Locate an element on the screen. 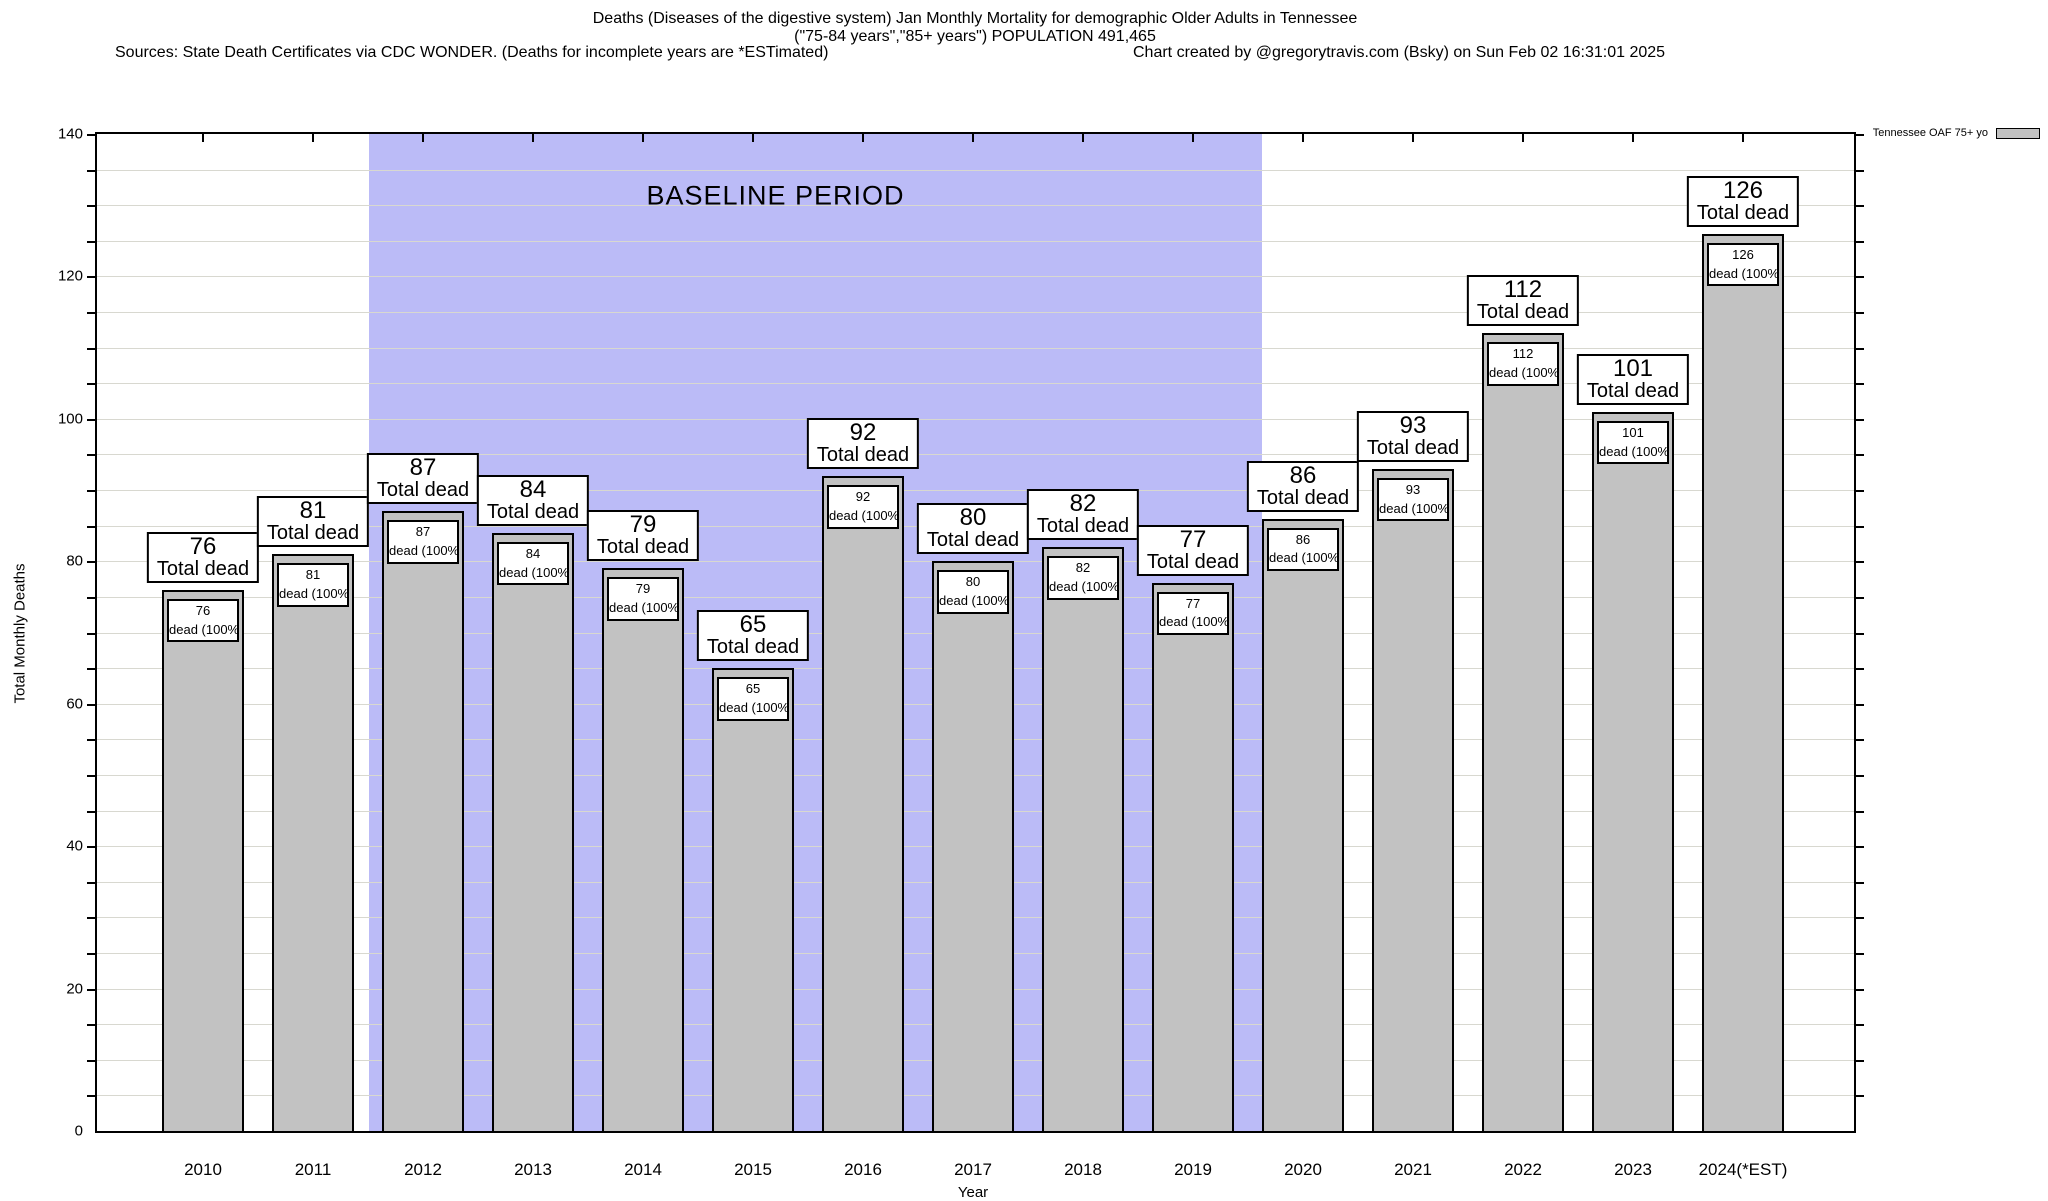 The image size is (2048, 1201). x-tick-top-2024(*EST) is located at coordinates (1743, 138).